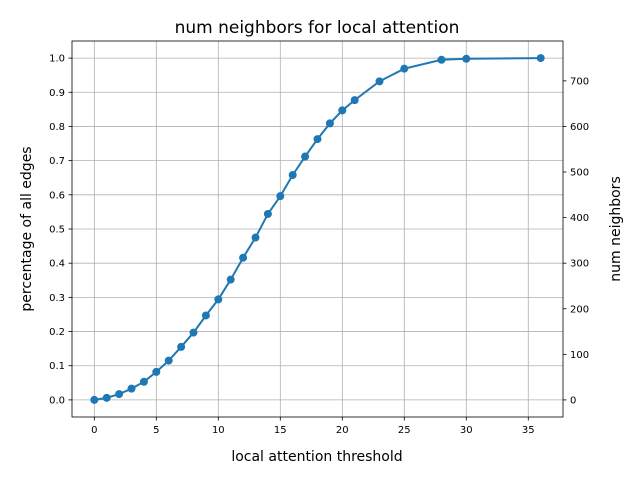  I want to click on y-tick-label: 0.1, so click(57, 366).